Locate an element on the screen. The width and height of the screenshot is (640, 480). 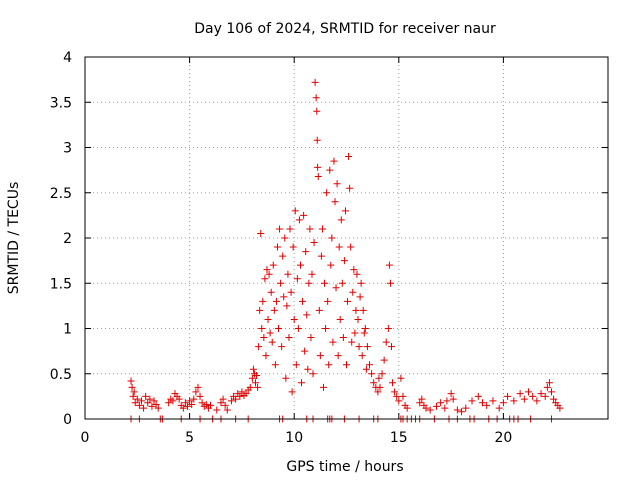
y-tick-label: 3 is located at coordinates (67, 149).